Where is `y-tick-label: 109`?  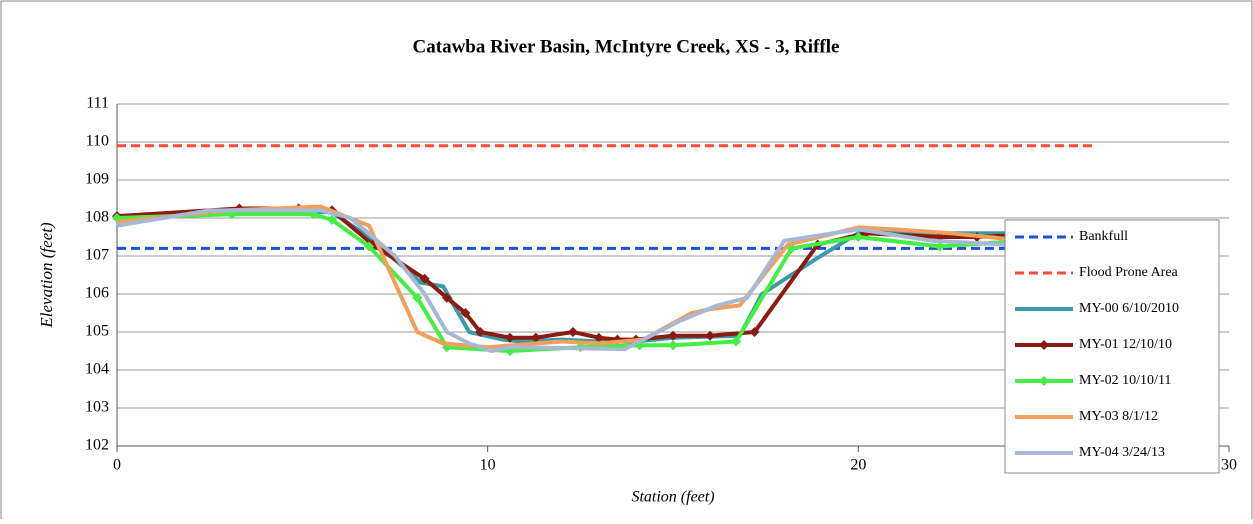 y-tick-label: 109 is located at coordinates (97, 179).